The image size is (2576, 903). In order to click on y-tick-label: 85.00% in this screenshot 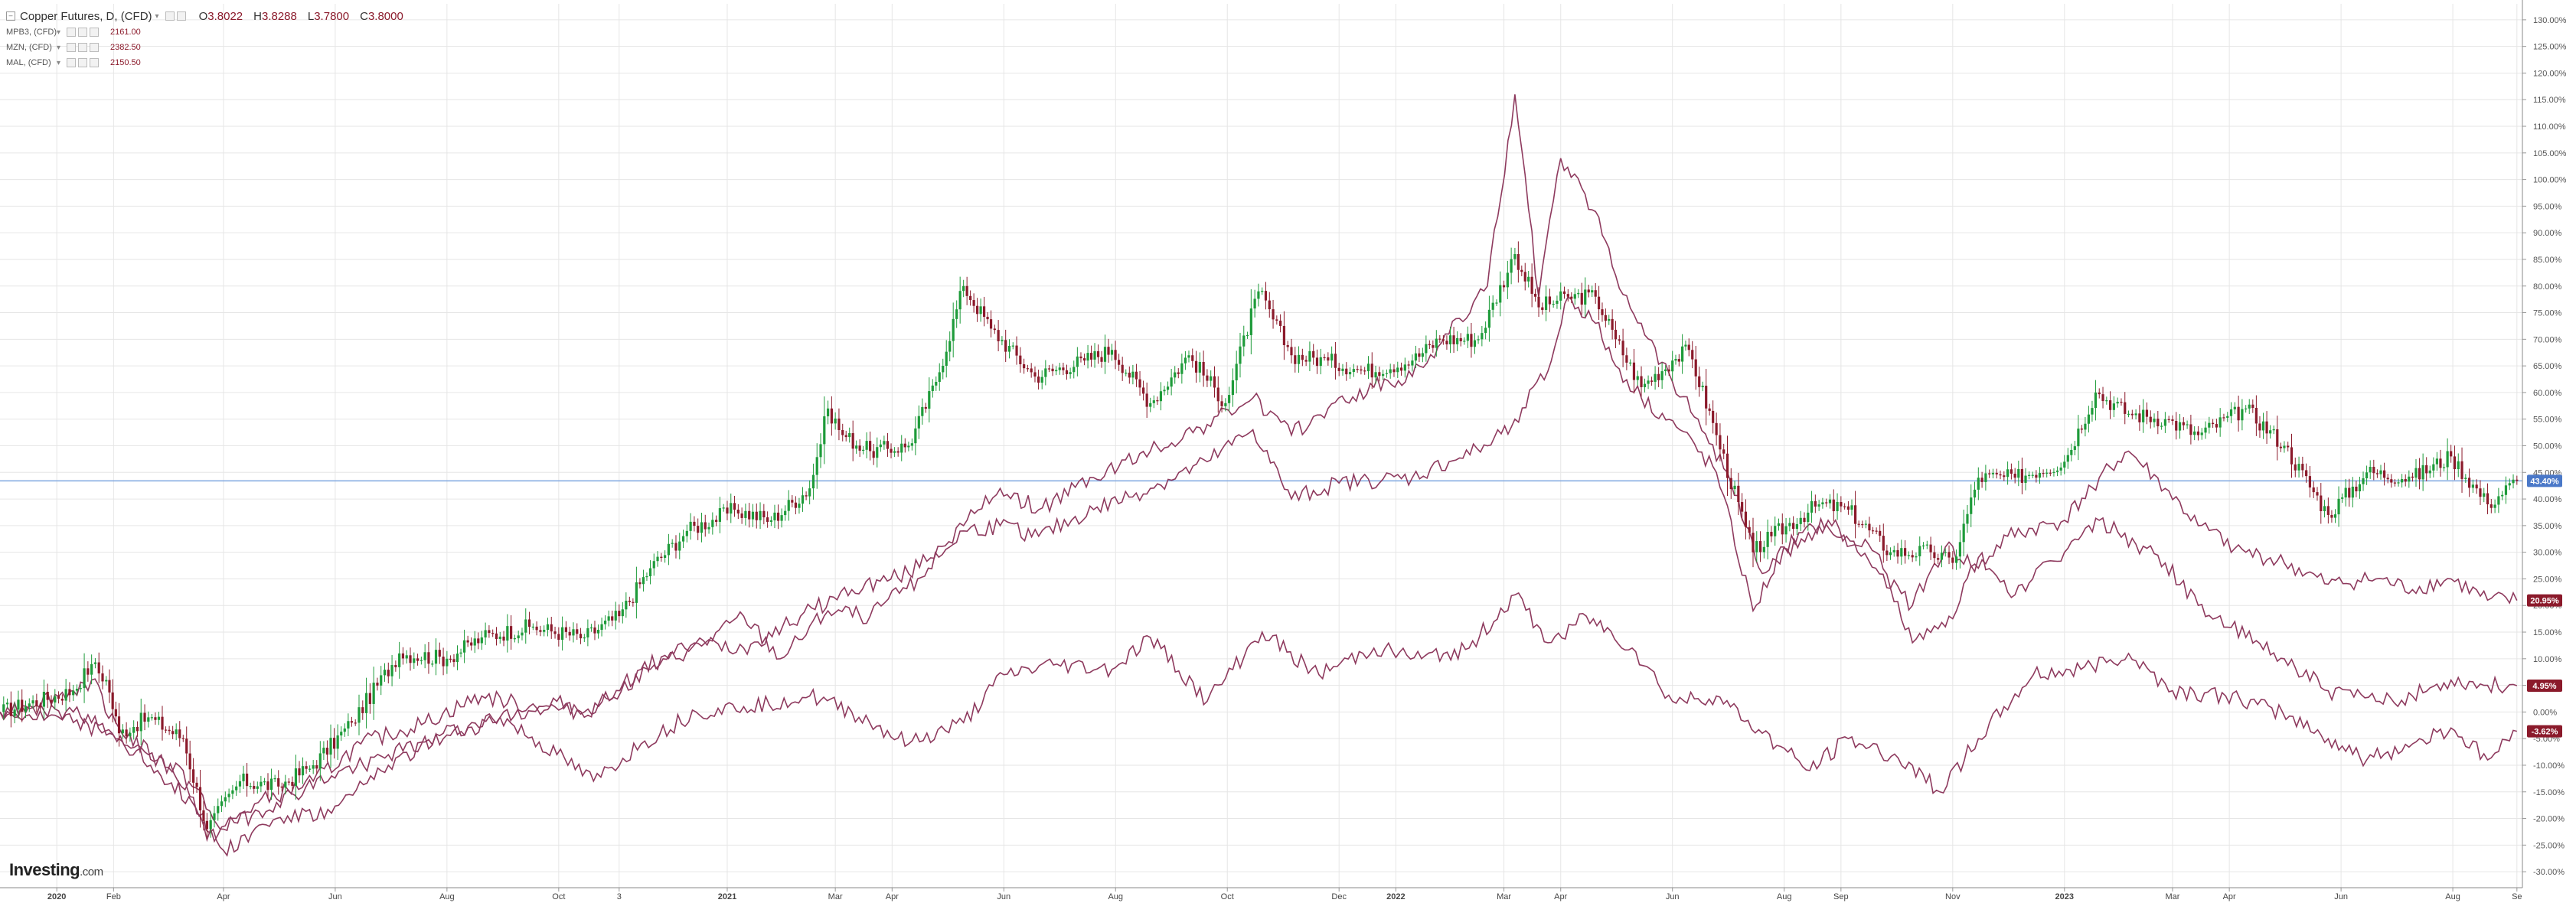, I will do `click(2547, 260)`.